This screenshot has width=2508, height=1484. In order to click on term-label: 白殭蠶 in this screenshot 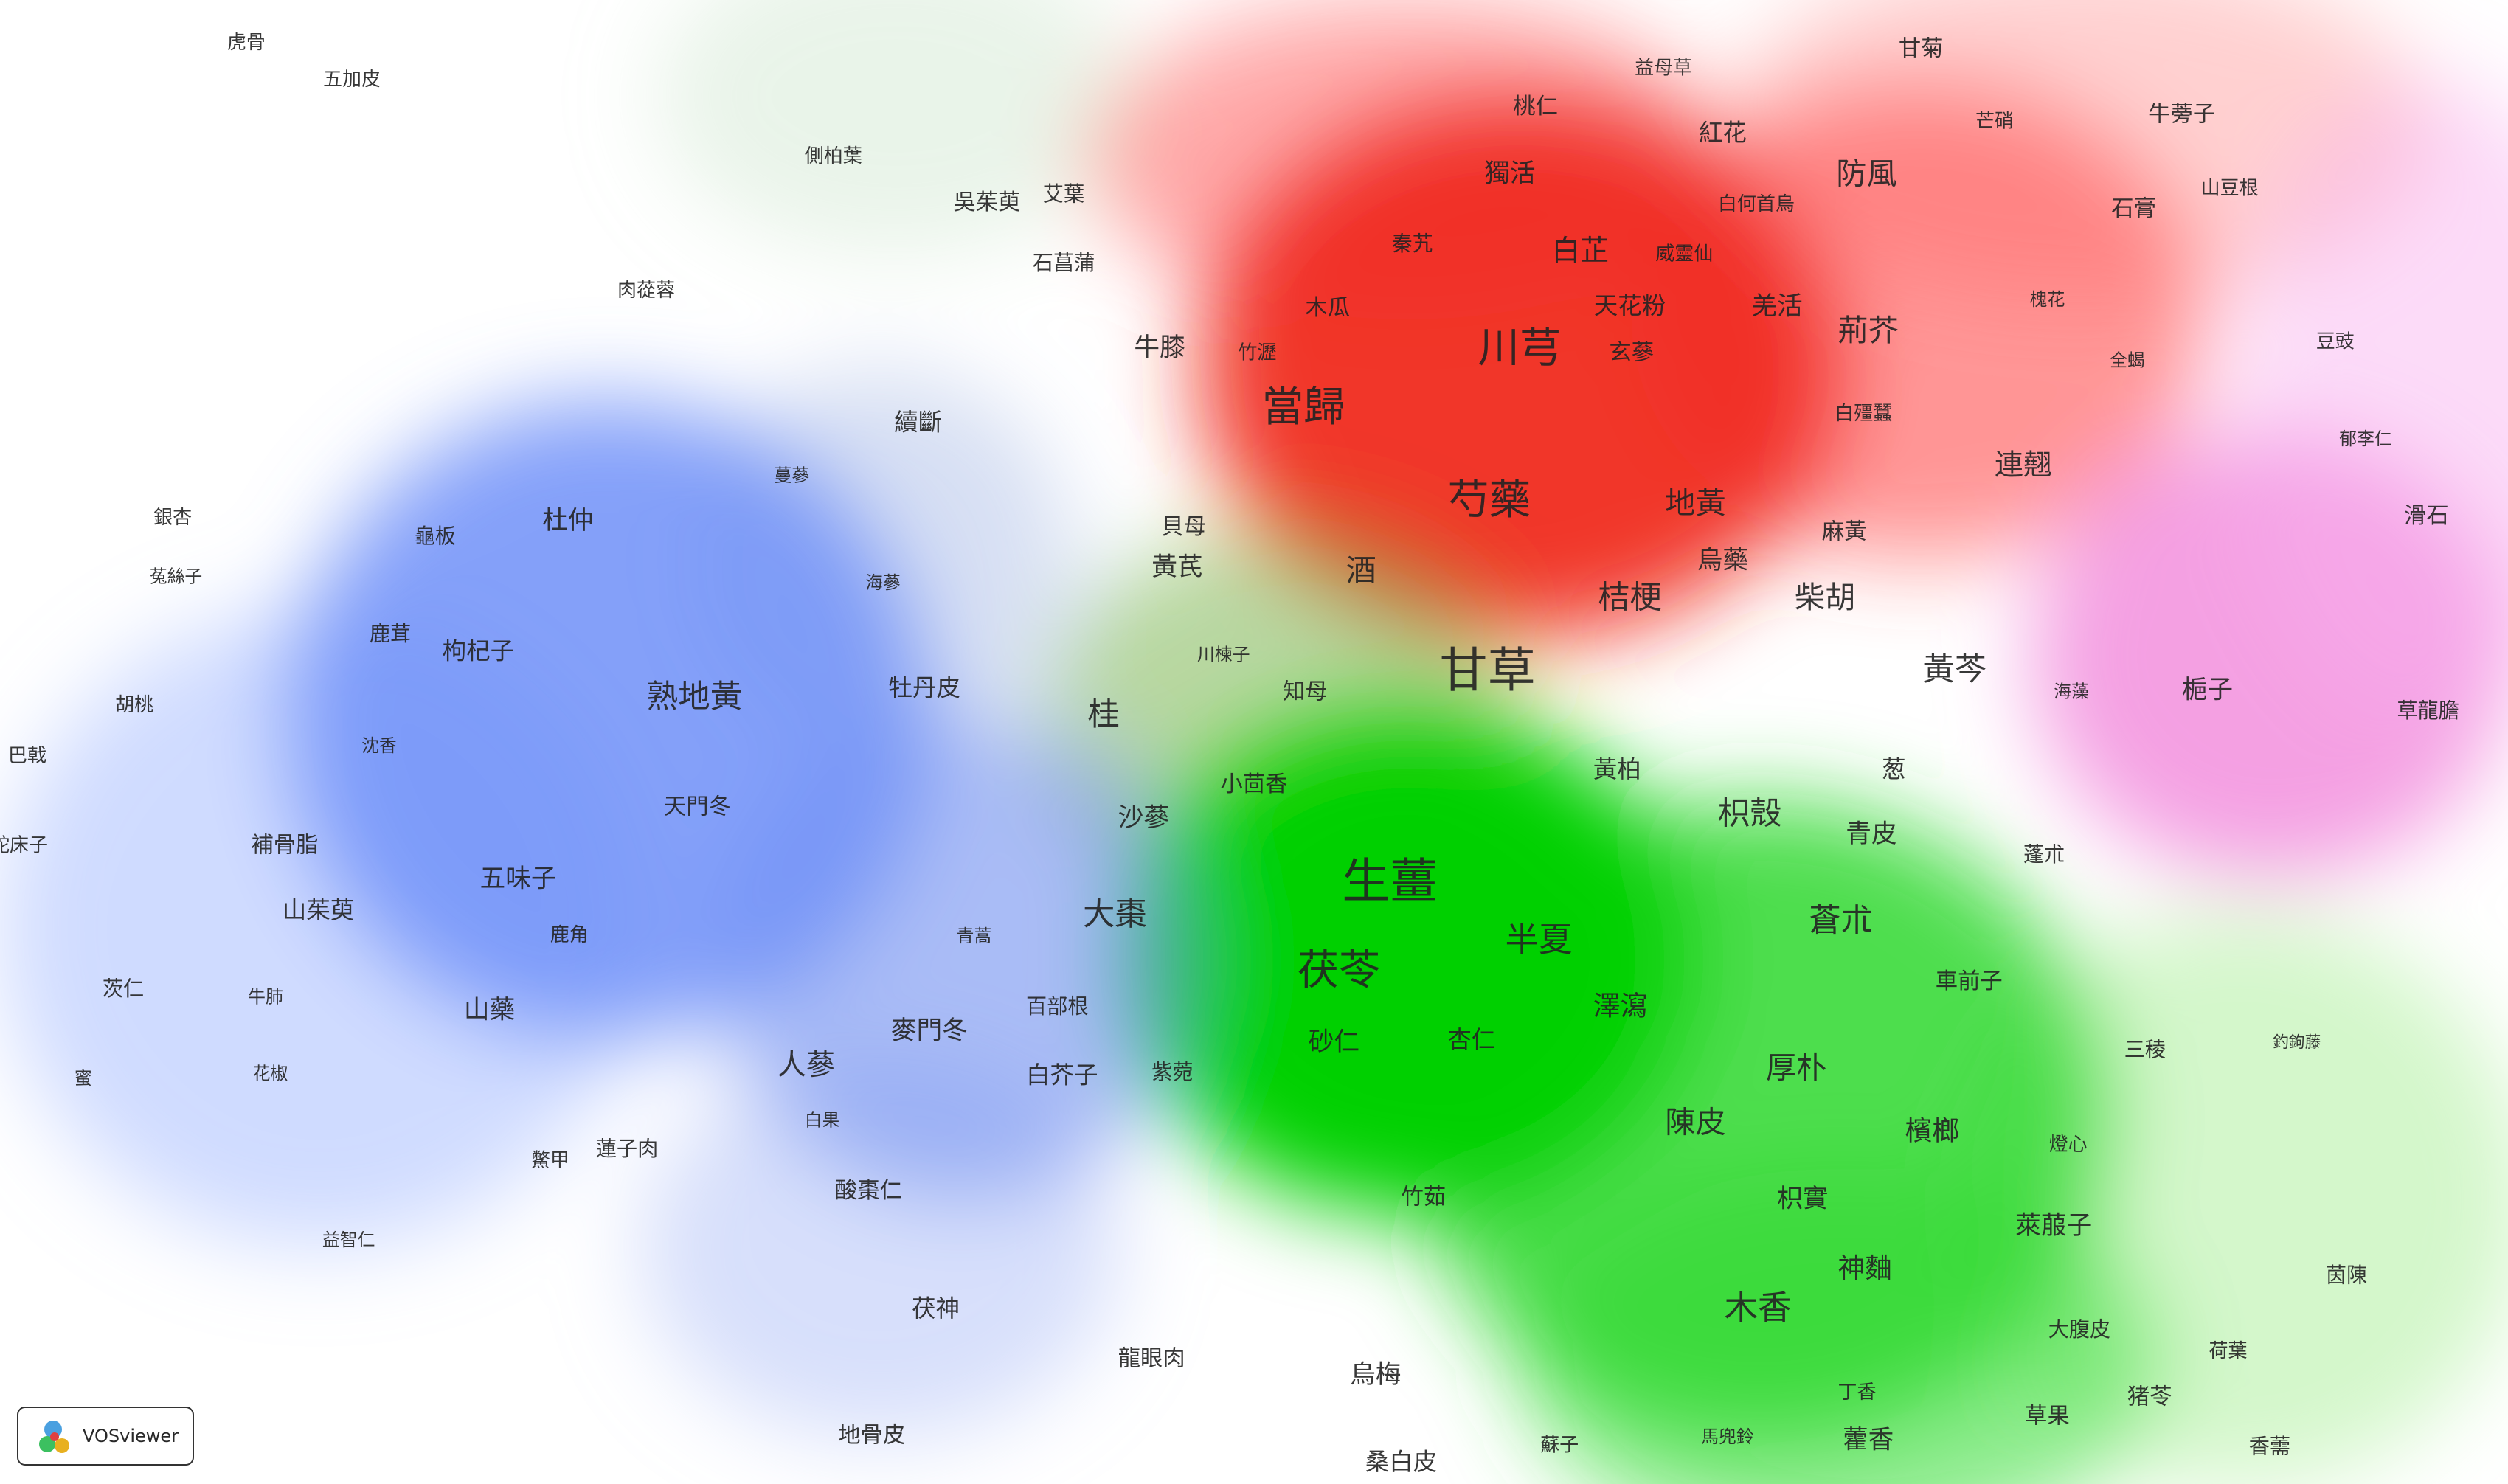, I will do `click(1863, 414)`.